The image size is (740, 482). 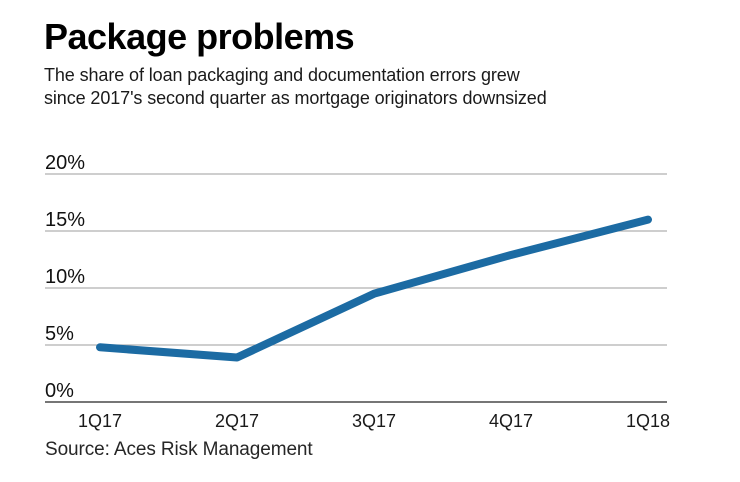 What do you see at coordinates (65, 163) in the screenshot?
I see `y-tick-label: 20%` at bounding box center [65, 163].